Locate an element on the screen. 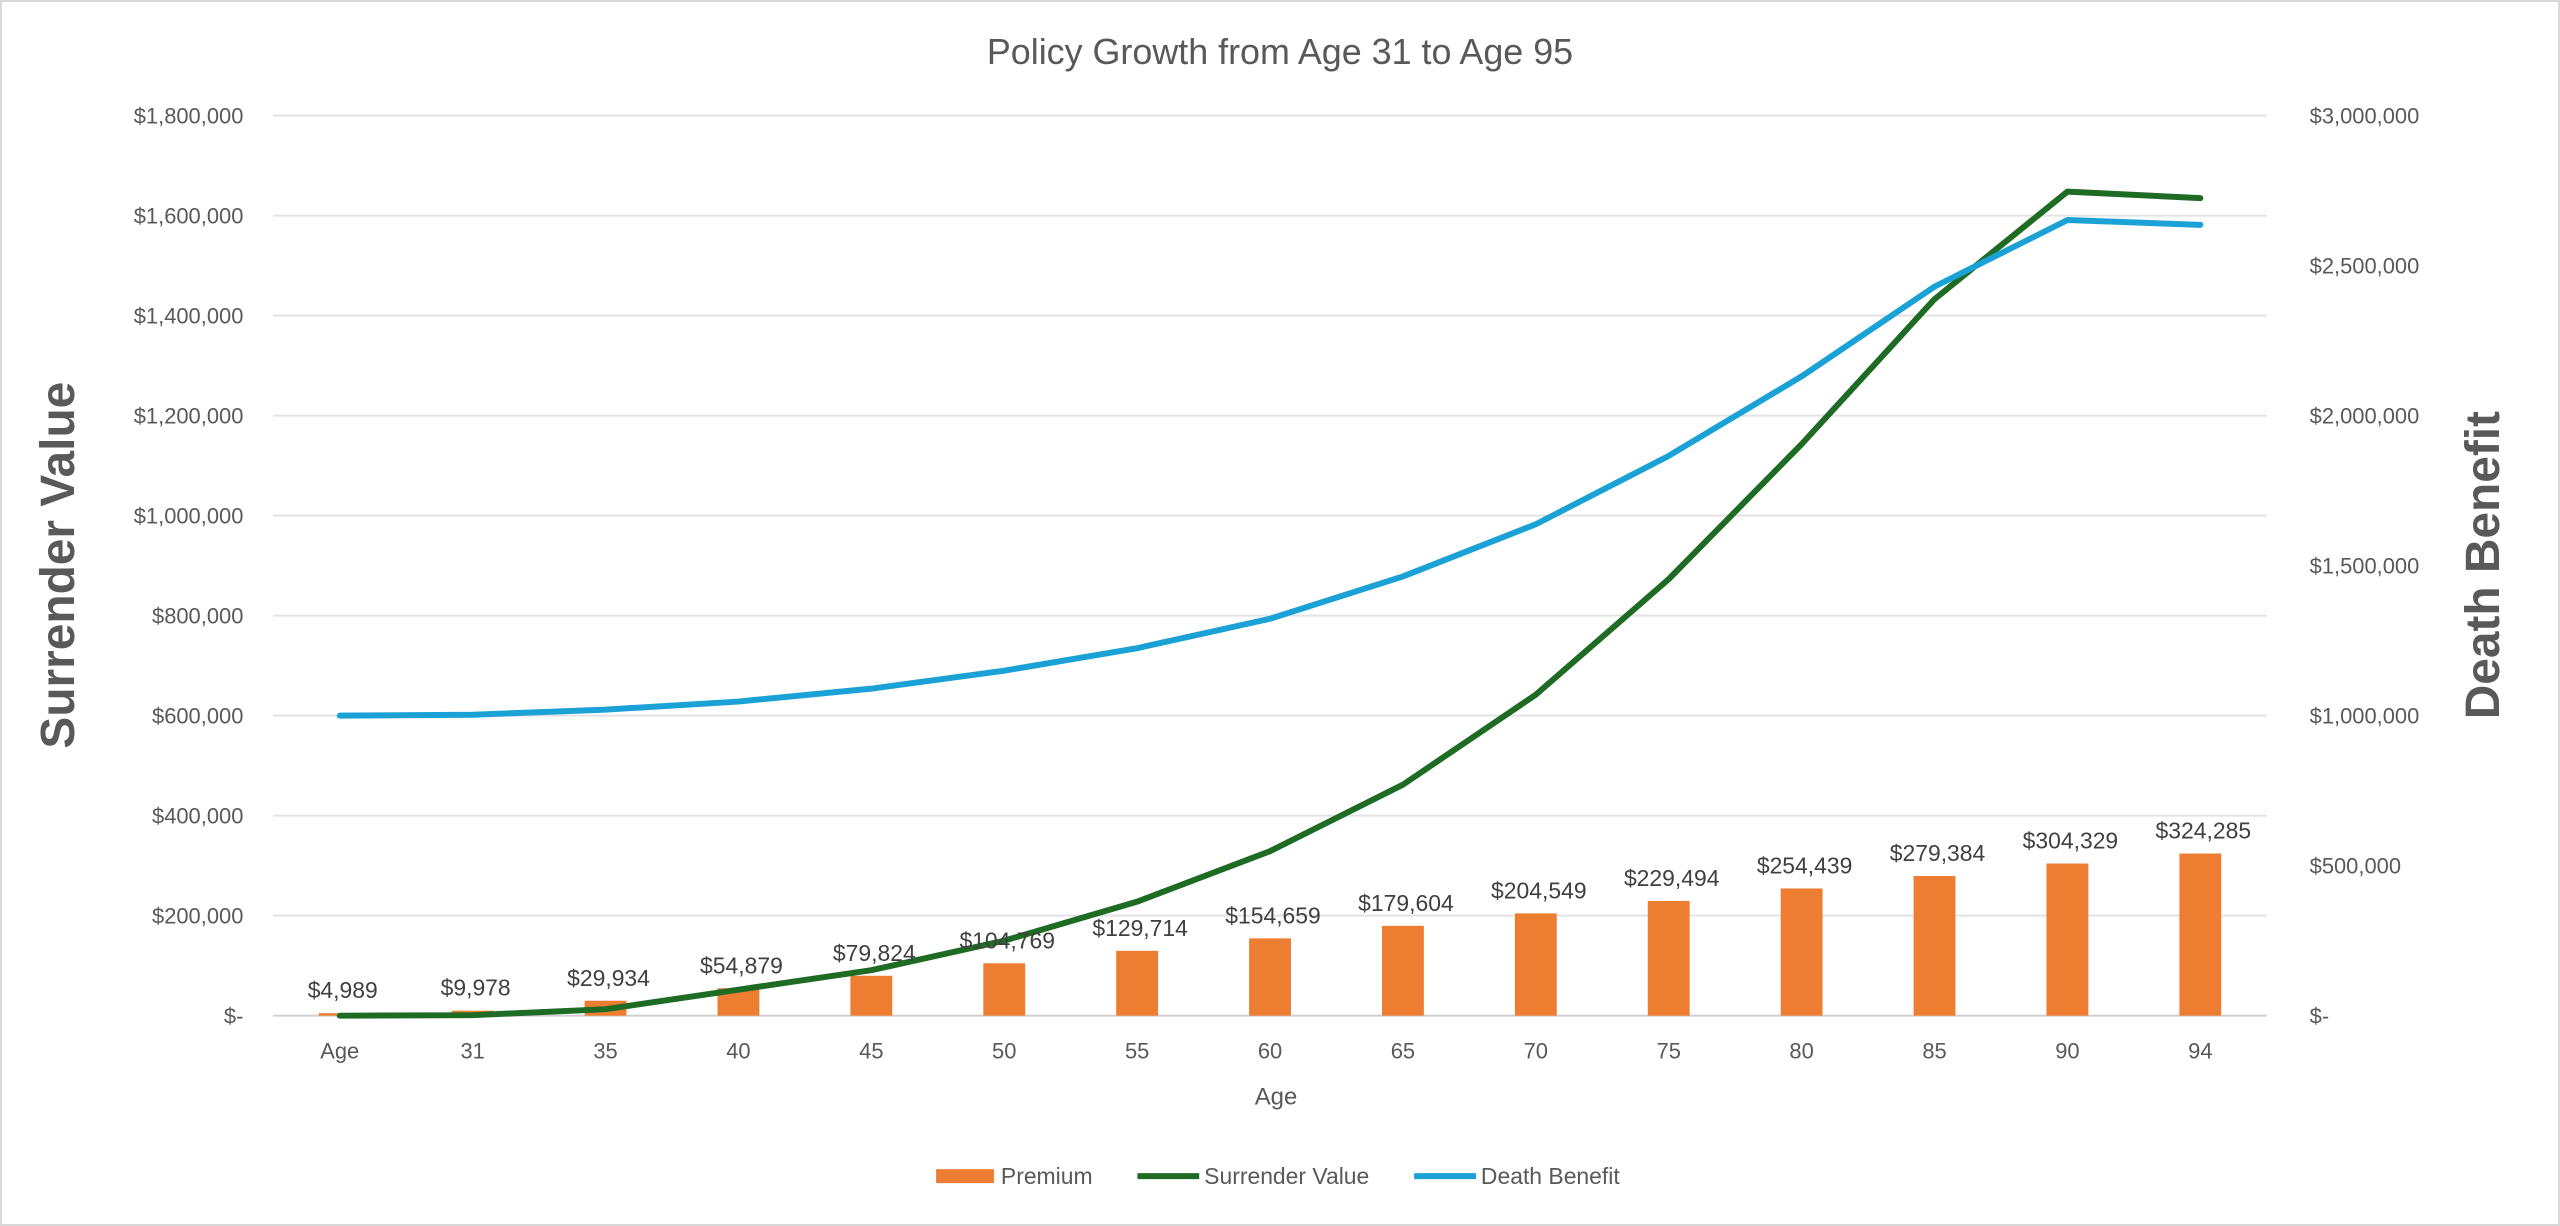 This screenshot has height=1226, width=2560. x-tick-label: 40 is located at coordinates (738, 1051).